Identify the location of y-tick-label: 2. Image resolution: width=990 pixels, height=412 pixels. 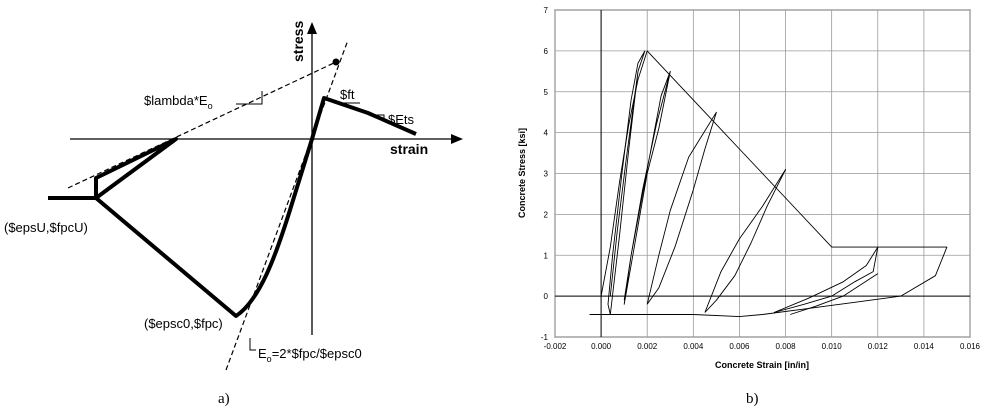
(546, 214).